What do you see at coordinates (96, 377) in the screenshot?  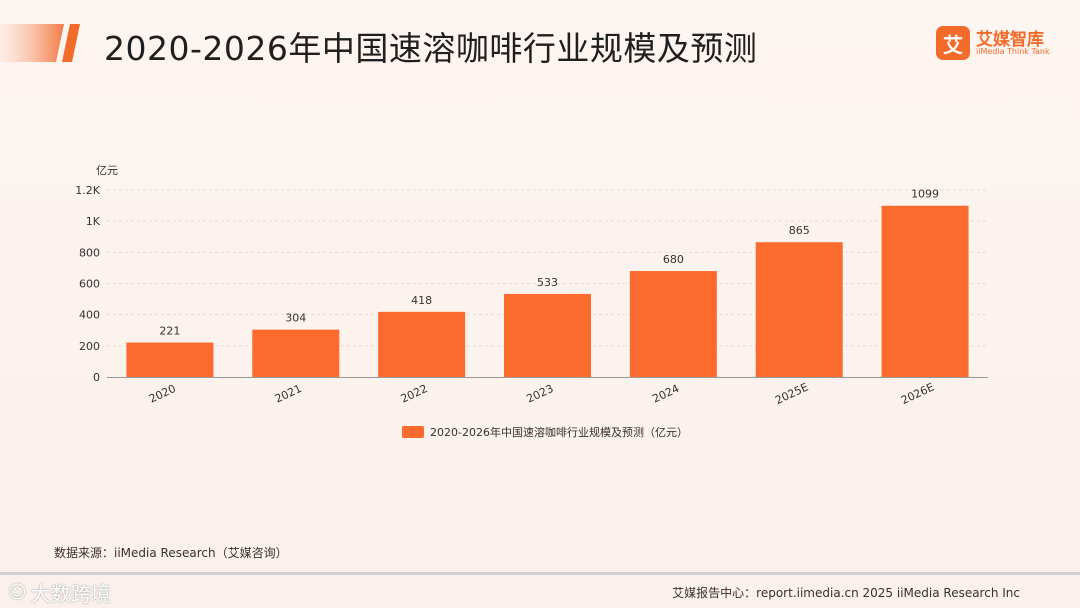 I see `y-tick-label: 0` at bounding box center [96, 377].